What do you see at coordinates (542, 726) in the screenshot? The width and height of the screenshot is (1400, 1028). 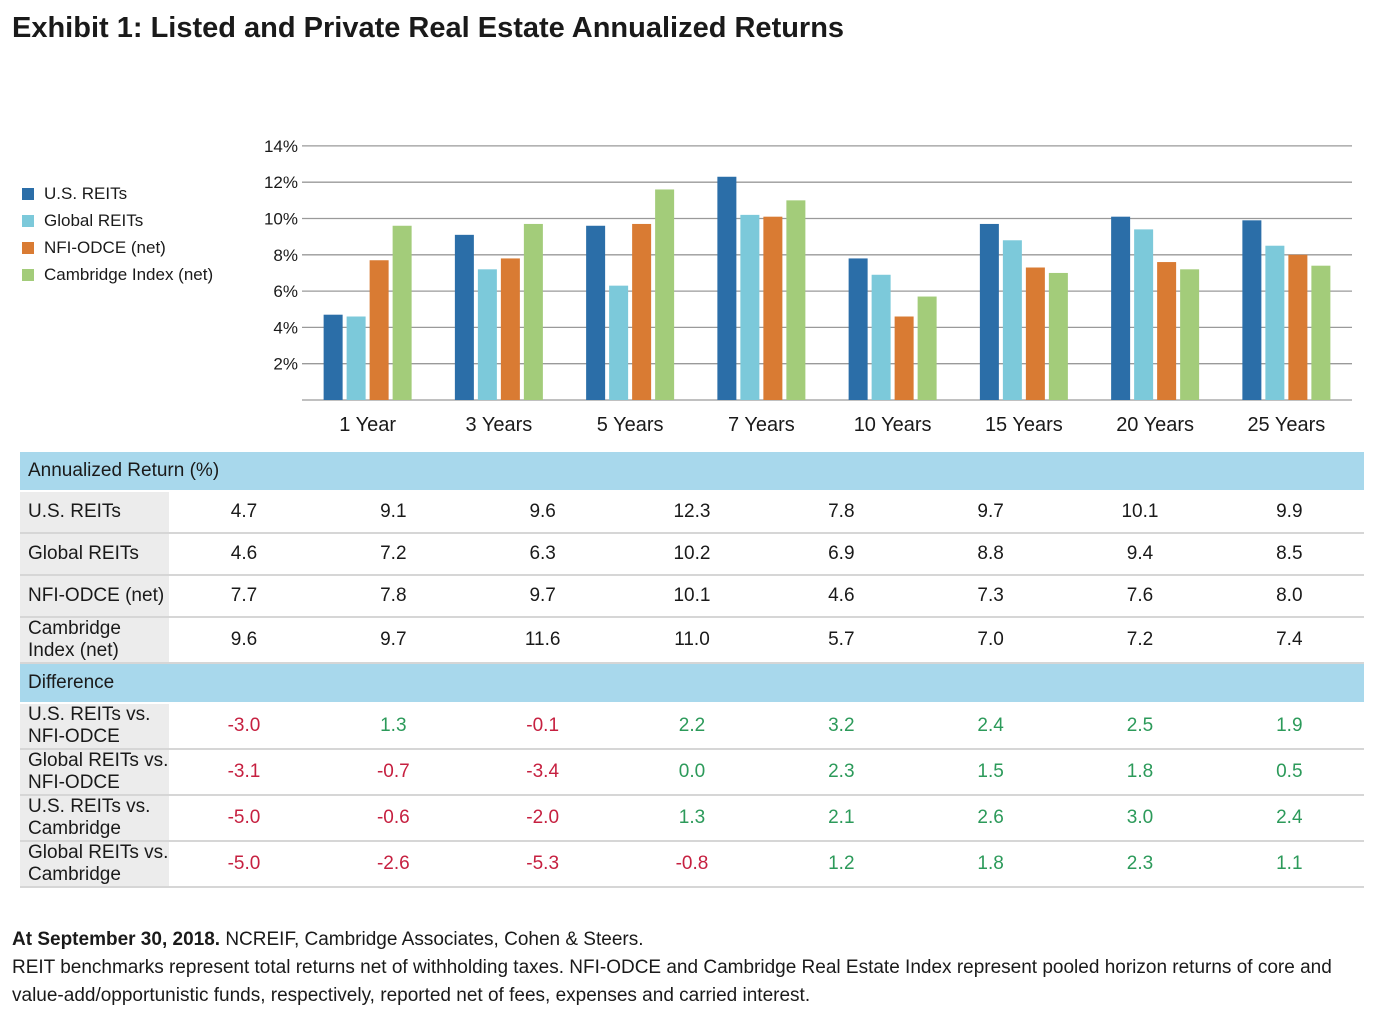 I see `table-cell: -0.1` at bounding box center [542, 726].